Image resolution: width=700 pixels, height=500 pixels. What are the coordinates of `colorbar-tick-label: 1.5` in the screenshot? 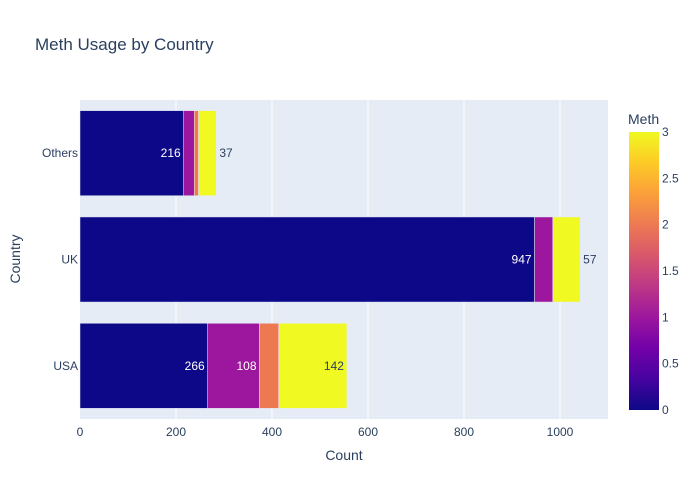 It's located at (670, 271).